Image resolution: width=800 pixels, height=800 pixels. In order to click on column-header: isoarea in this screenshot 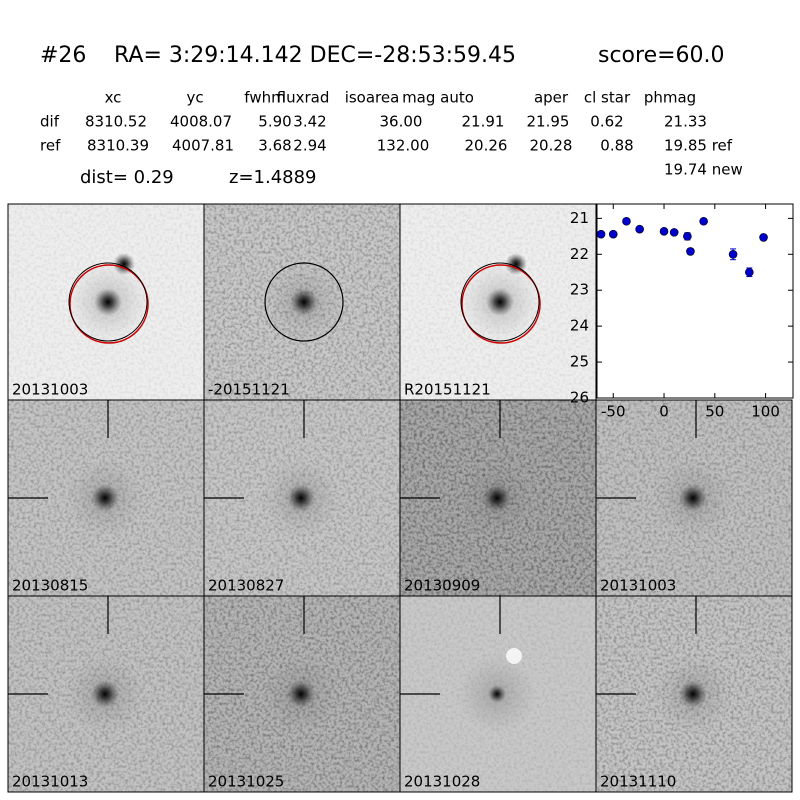, I will do `click(372, 98)`.